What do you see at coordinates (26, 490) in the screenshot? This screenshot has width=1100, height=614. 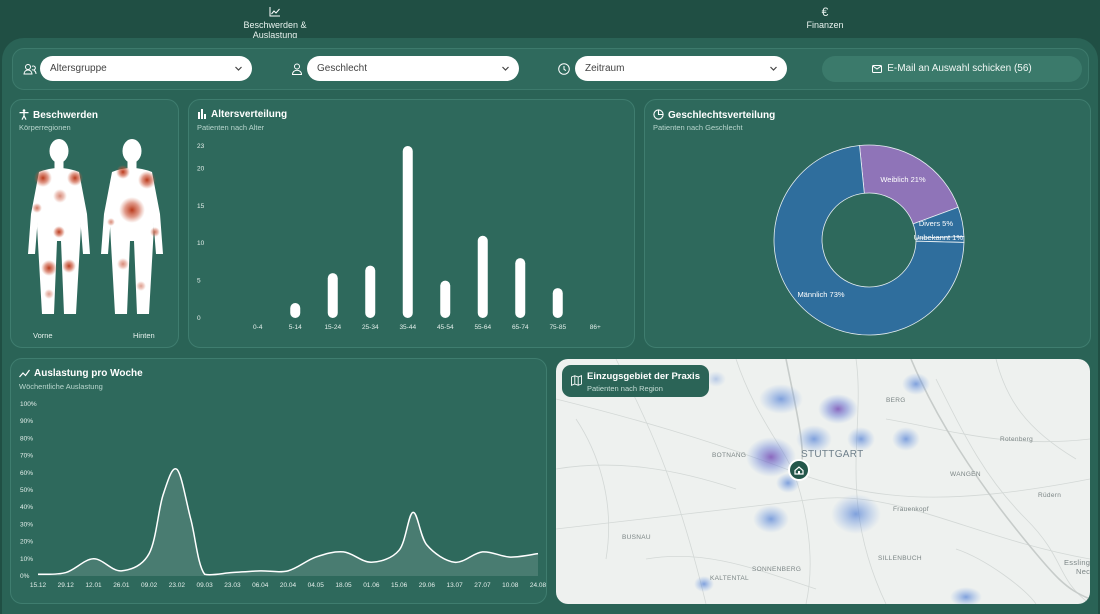 I see `y-tick-label: 50%` at bounding box center [26, 490].